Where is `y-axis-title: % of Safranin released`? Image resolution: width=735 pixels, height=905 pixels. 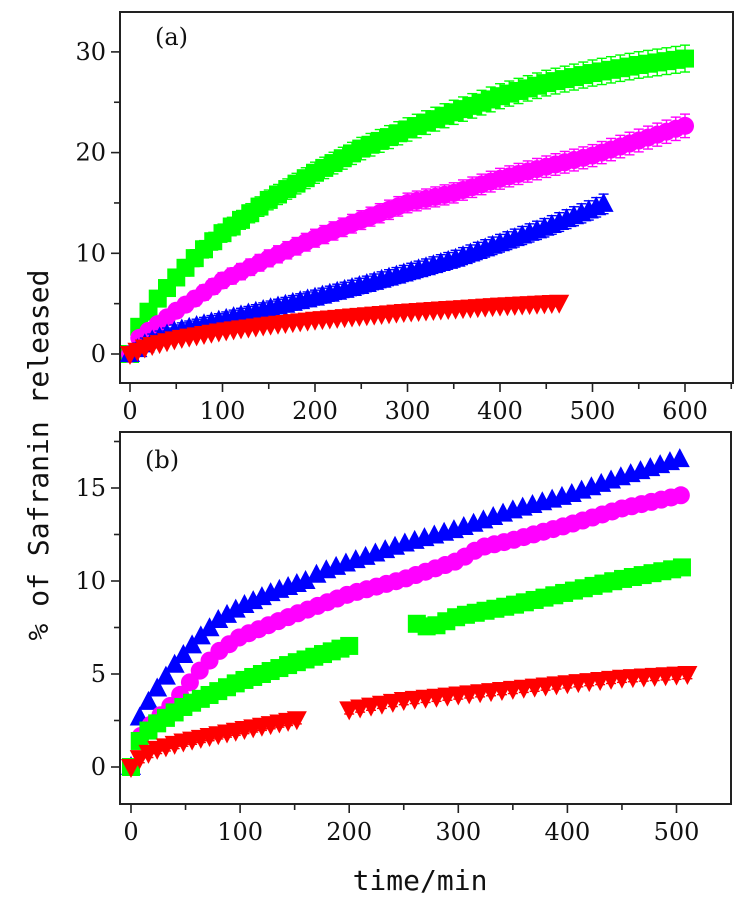
y-axis-title: % of Safranin released is located at coordinates (38, 455).